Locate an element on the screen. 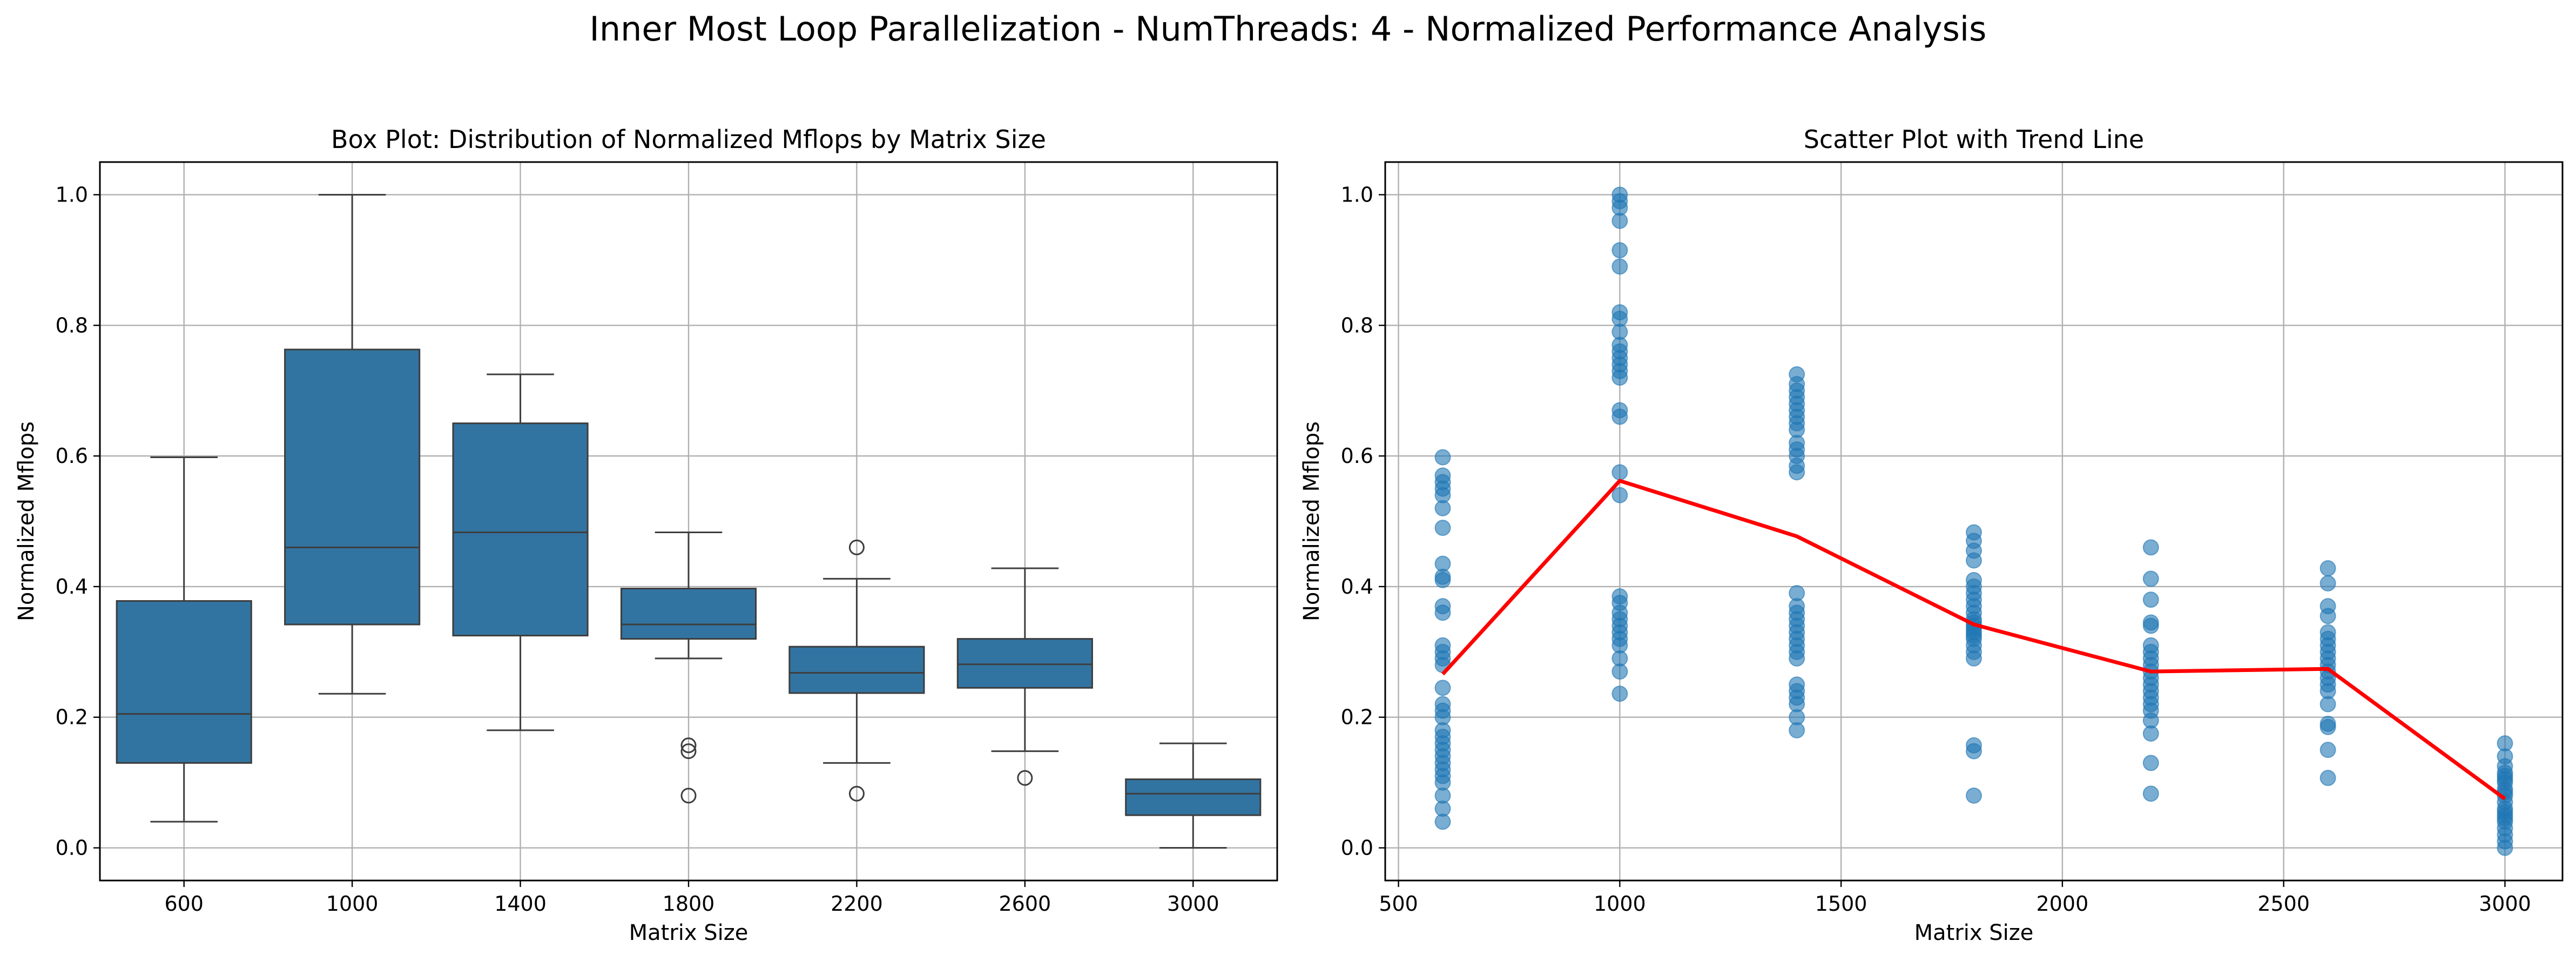 Image resolution: width=2576 pixels, height=961 pixels. scatter-xtick-label: 500 is located at coordinates (1398, 904).